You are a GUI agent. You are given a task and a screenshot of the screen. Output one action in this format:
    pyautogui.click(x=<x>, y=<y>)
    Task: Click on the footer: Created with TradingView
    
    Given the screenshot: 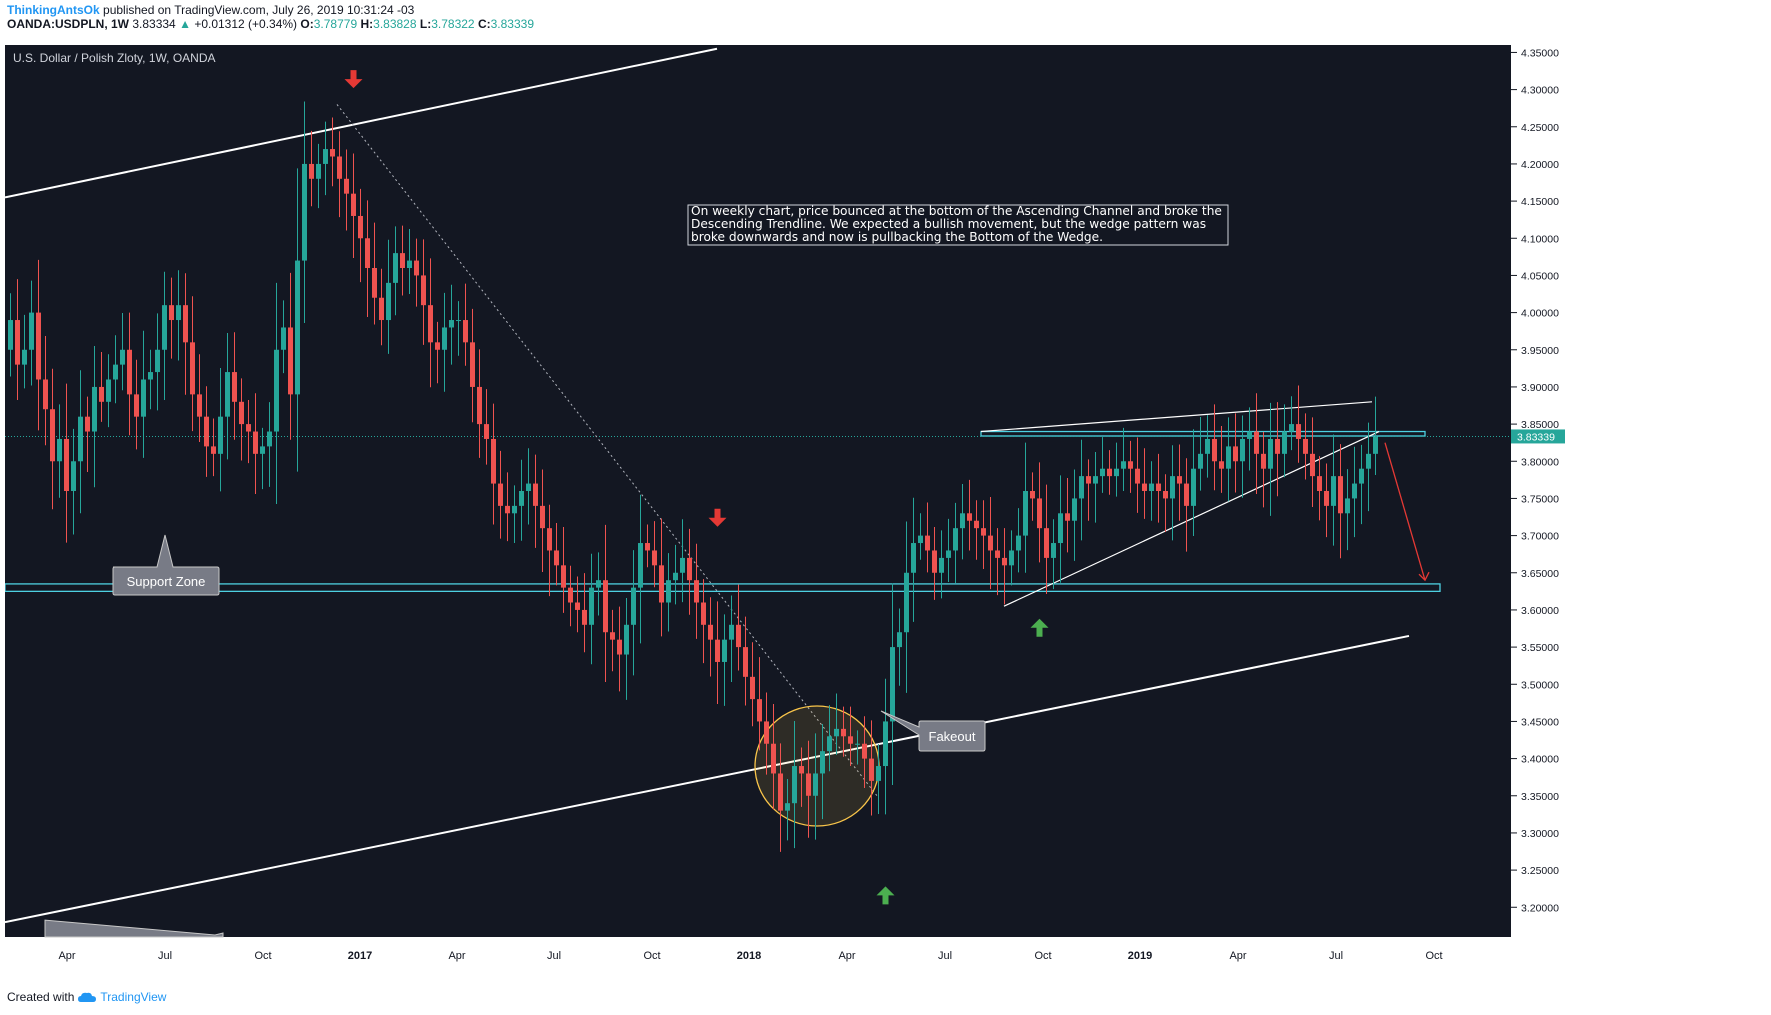 What is the action you would take?
    pyautogui.click(x=86, y=997)
    